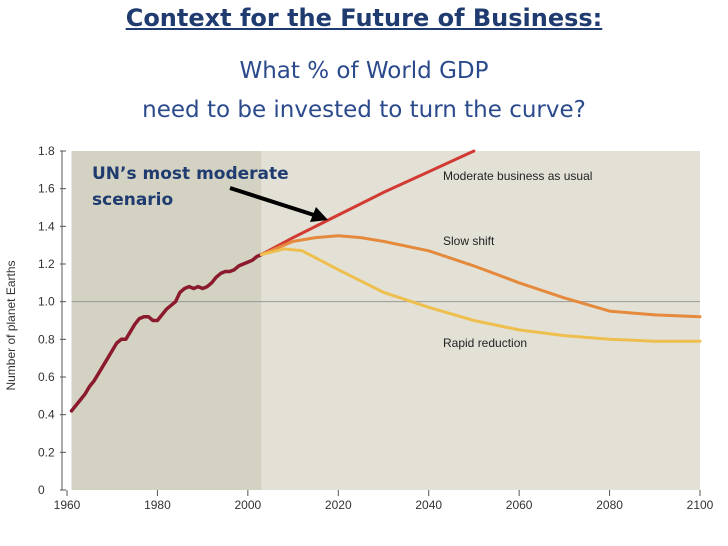 The image size is (728, 546). What do you see at coordinates (338, 505) in the screenshot?
I see `x-tick-label: 2020` at bounding box center [338, 505].